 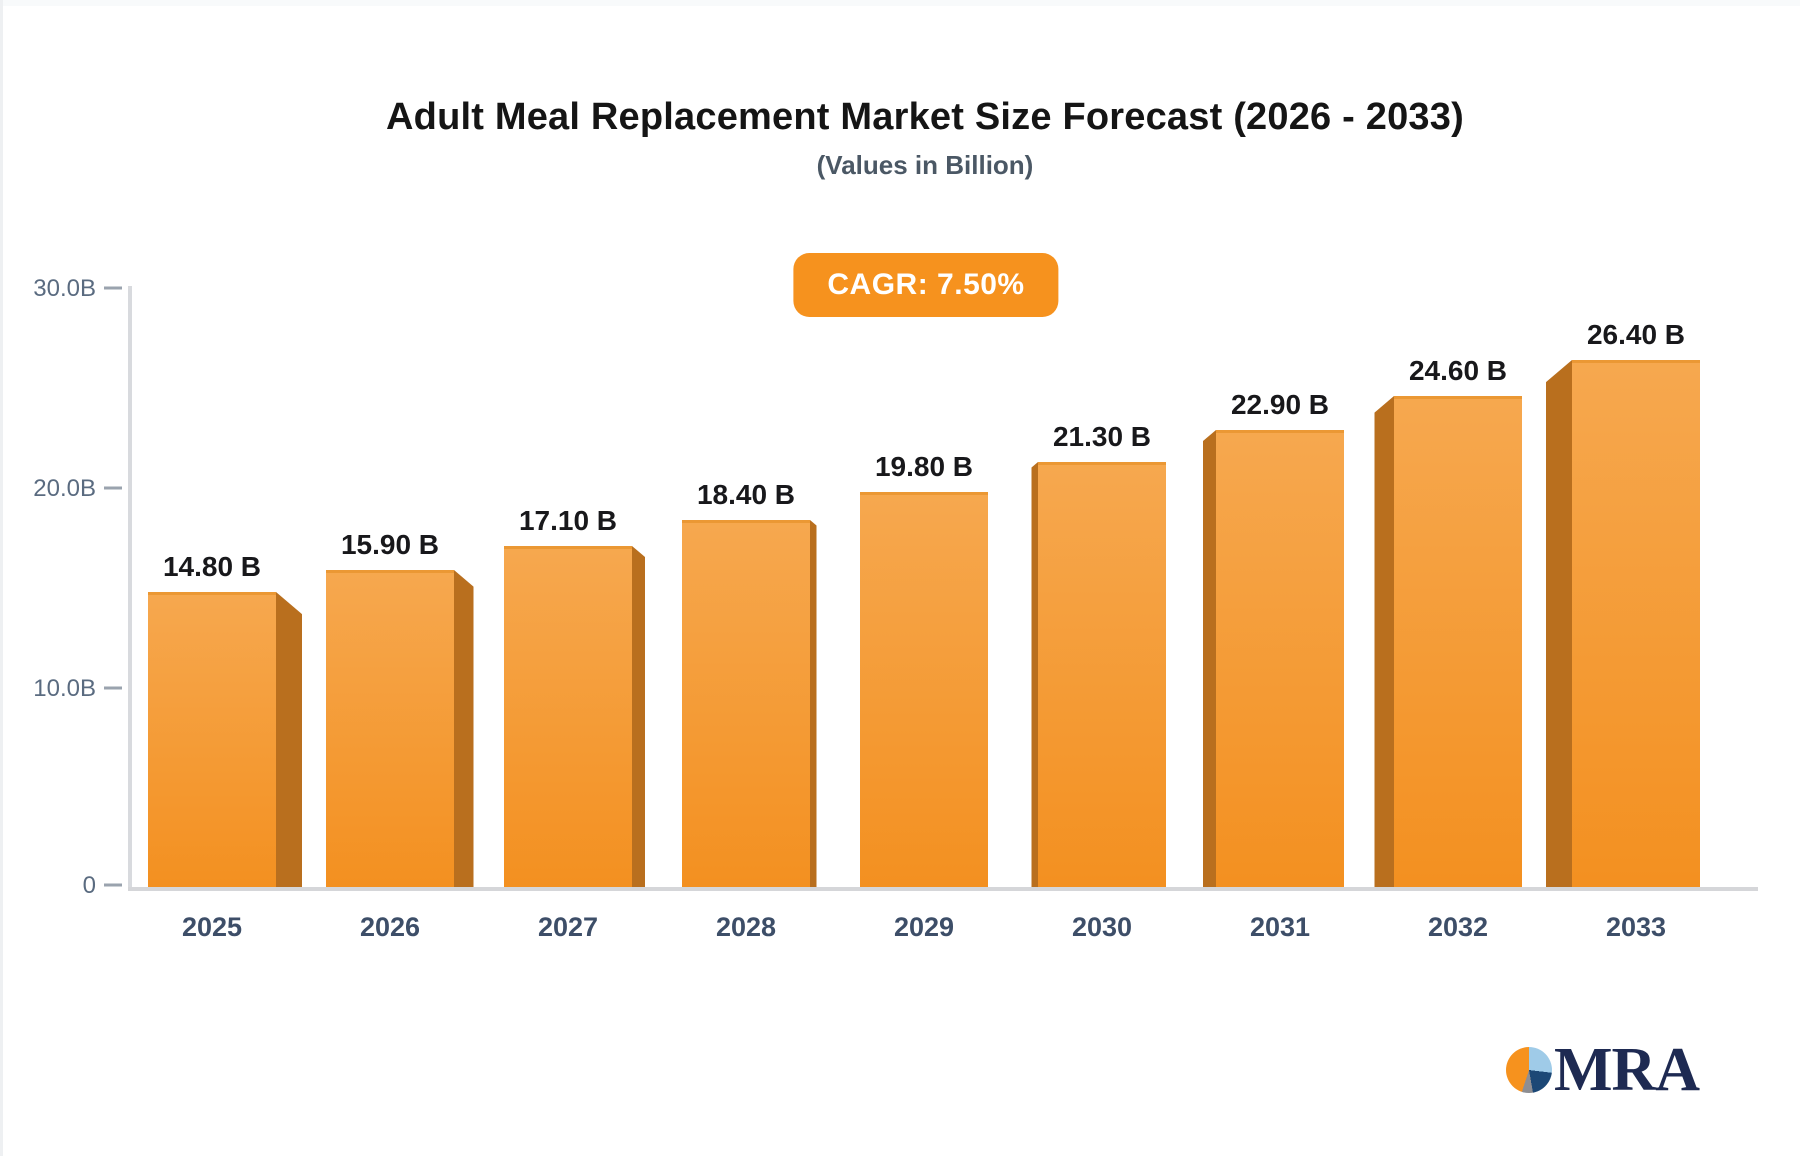 What do you see at coordinates (568, 547) in the screenshot?
I see `bar-top-edge-2027` at bounding box center [568, 547].